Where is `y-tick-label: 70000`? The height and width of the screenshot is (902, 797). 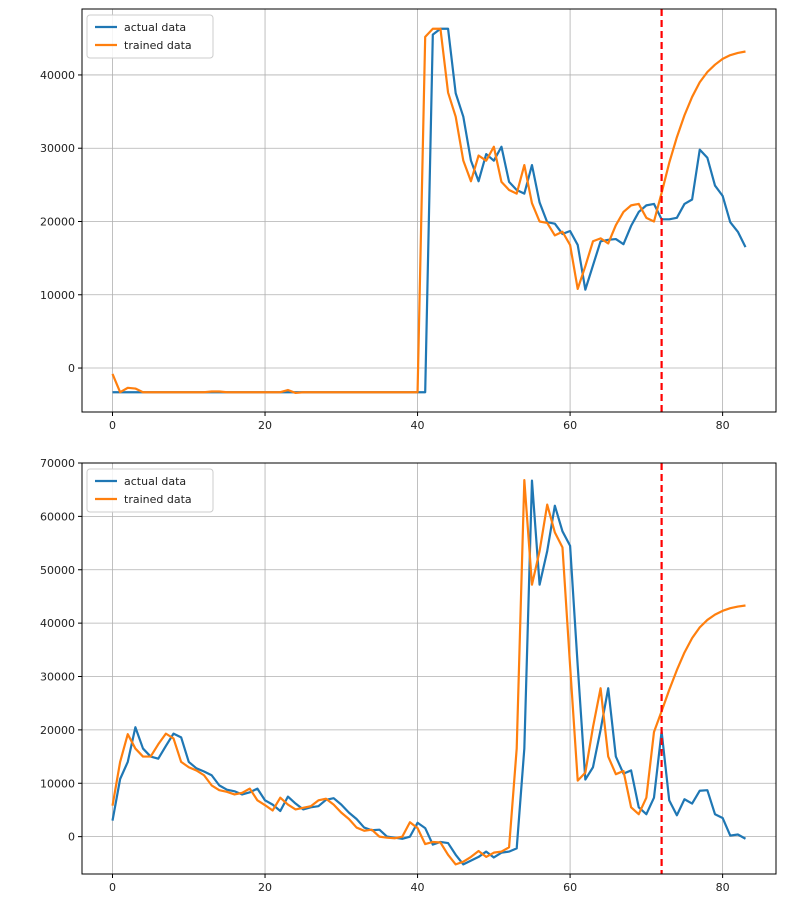
y-tick-label: 70000 is located at coordinates (57, 463).